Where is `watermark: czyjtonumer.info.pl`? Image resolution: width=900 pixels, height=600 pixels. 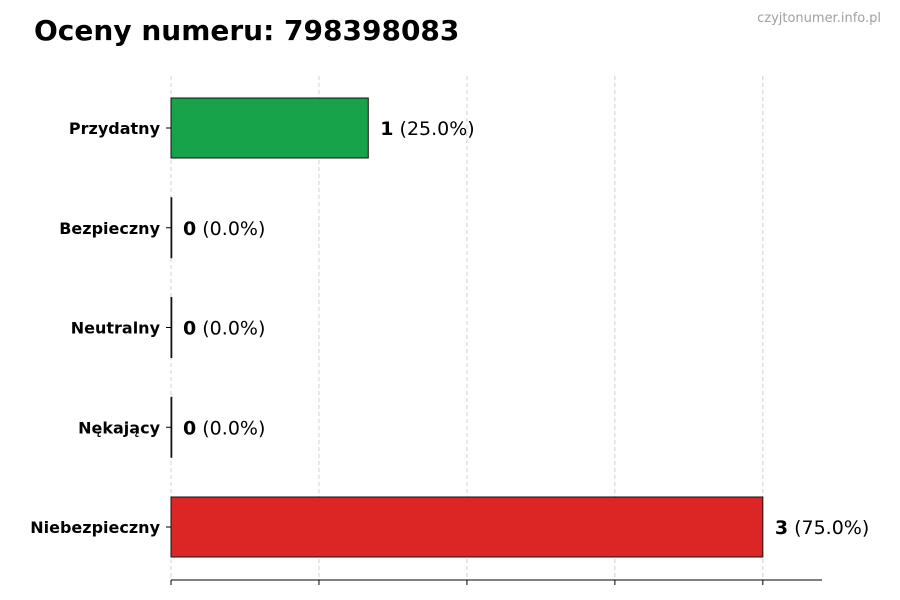
watermark: czyjtonumer.info.pl is located at coordinates (819, 18).